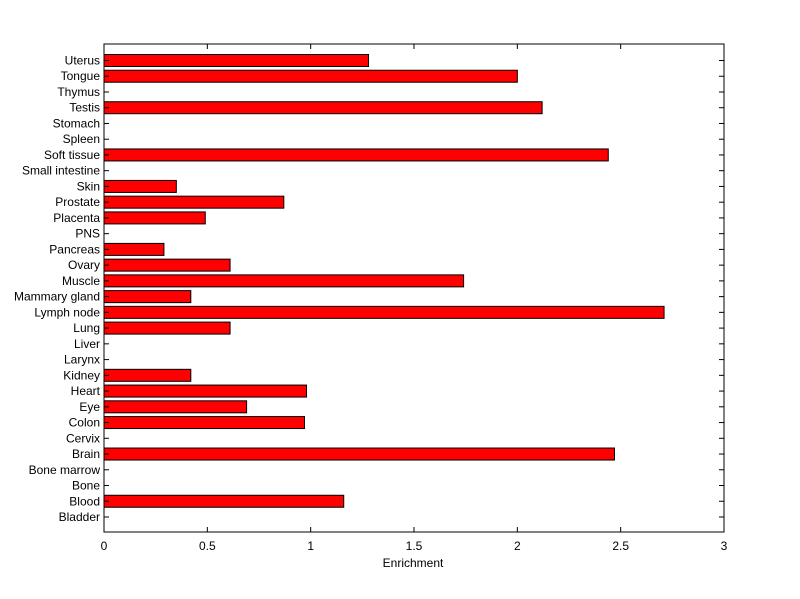  I want to click on y-tick-label-brain: Brain, so click(86, 454).